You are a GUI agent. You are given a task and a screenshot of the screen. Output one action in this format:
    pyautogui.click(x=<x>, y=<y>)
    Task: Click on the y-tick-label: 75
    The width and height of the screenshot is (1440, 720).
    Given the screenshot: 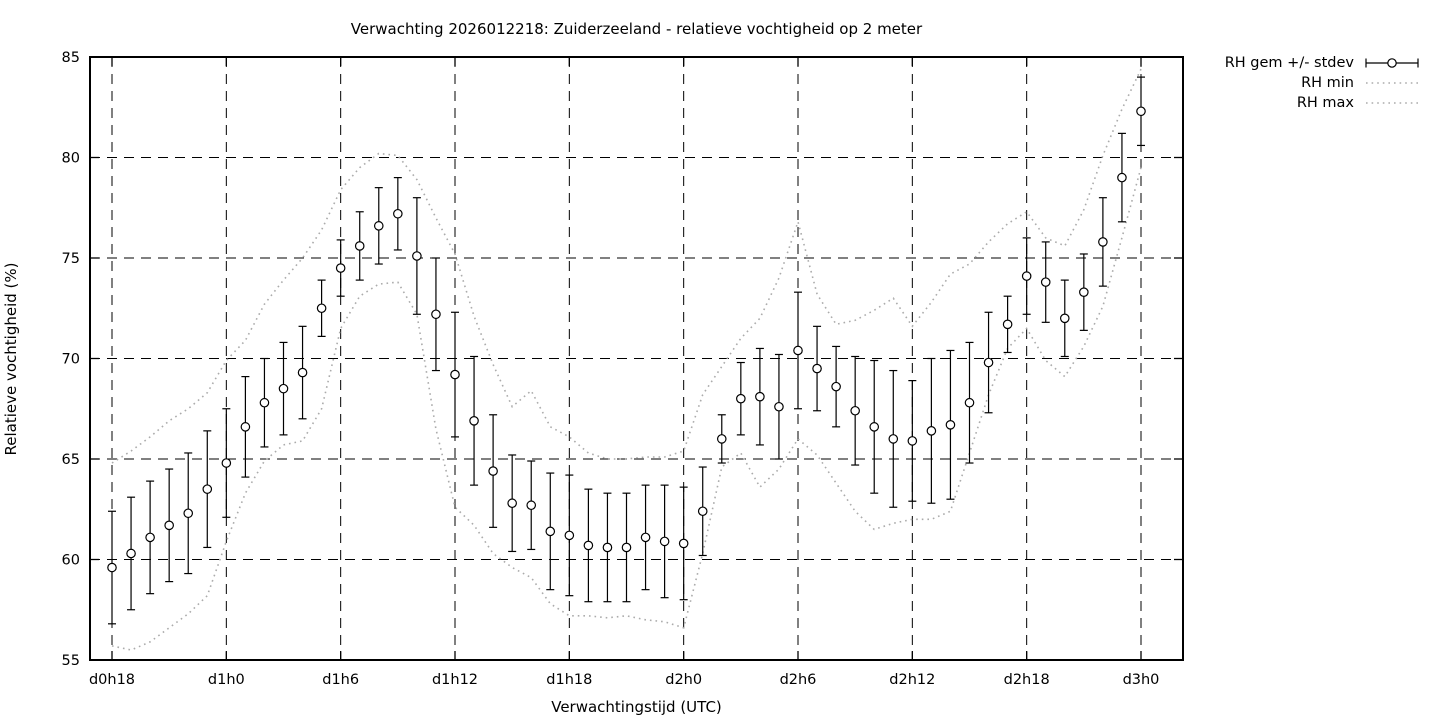 What is the action you would take?
    pyautogui.click(x=71, y=259)
    